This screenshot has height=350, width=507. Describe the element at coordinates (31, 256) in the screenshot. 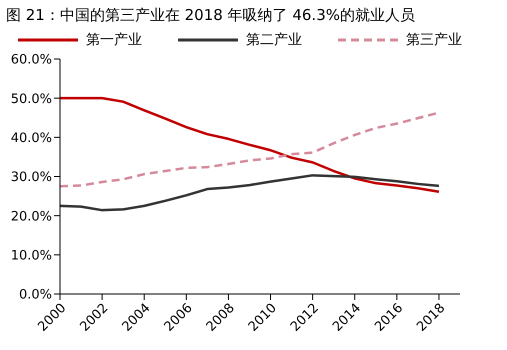

I see `y-tick-label: 10.0%` at that location.